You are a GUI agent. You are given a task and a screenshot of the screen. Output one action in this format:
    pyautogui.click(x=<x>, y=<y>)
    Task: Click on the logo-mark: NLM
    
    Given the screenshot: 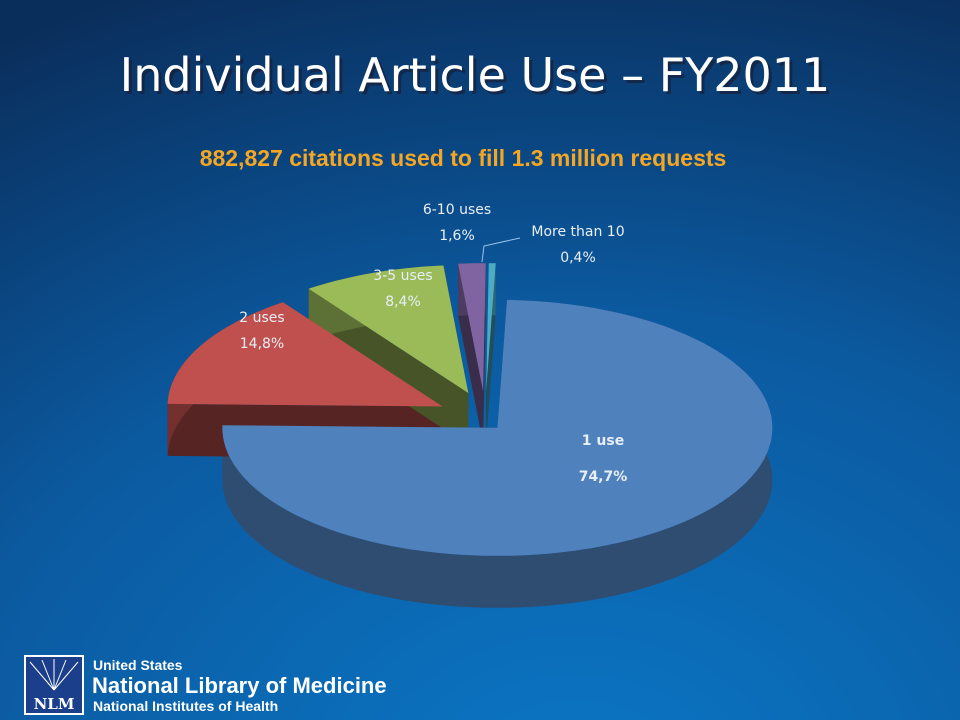 What is the action you would take?
    pyautogui.click(x=54, y=704)
    